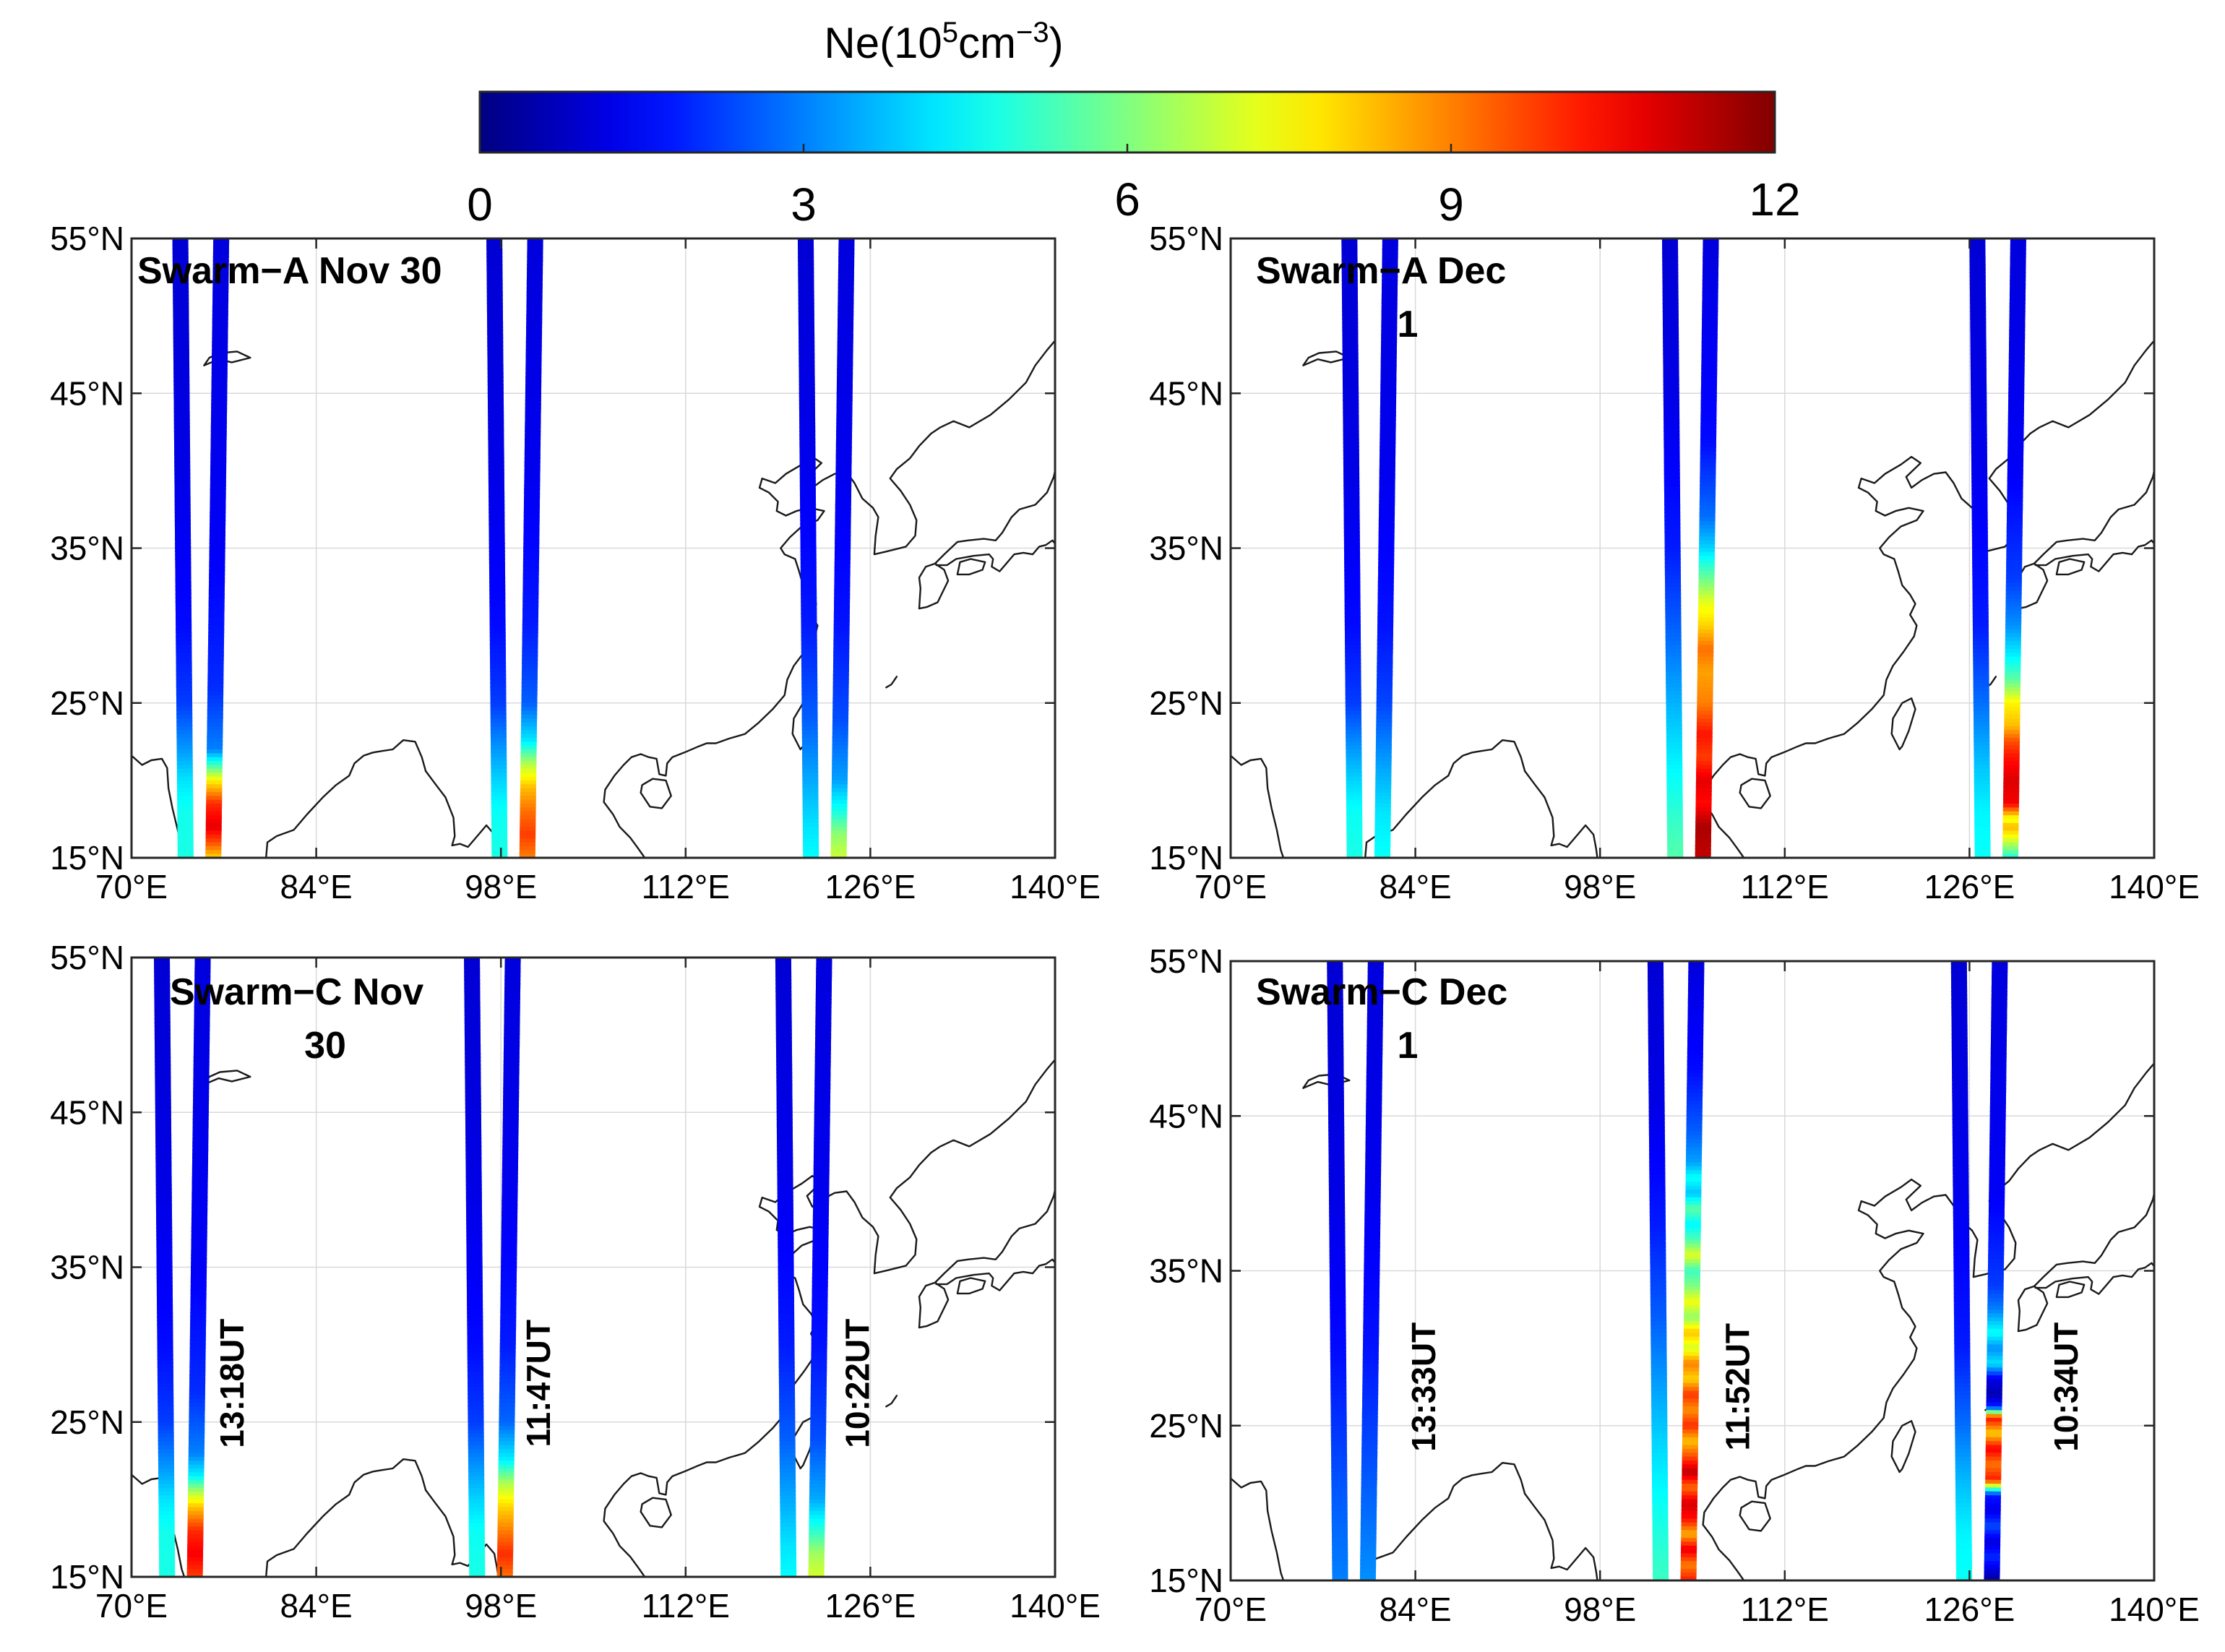 This screenshot has width=2225, height=1652. Describe the element at coordinates (296, 992) in the screenshot. I see `panel-title-line: Swarm−C Nov` at that location.